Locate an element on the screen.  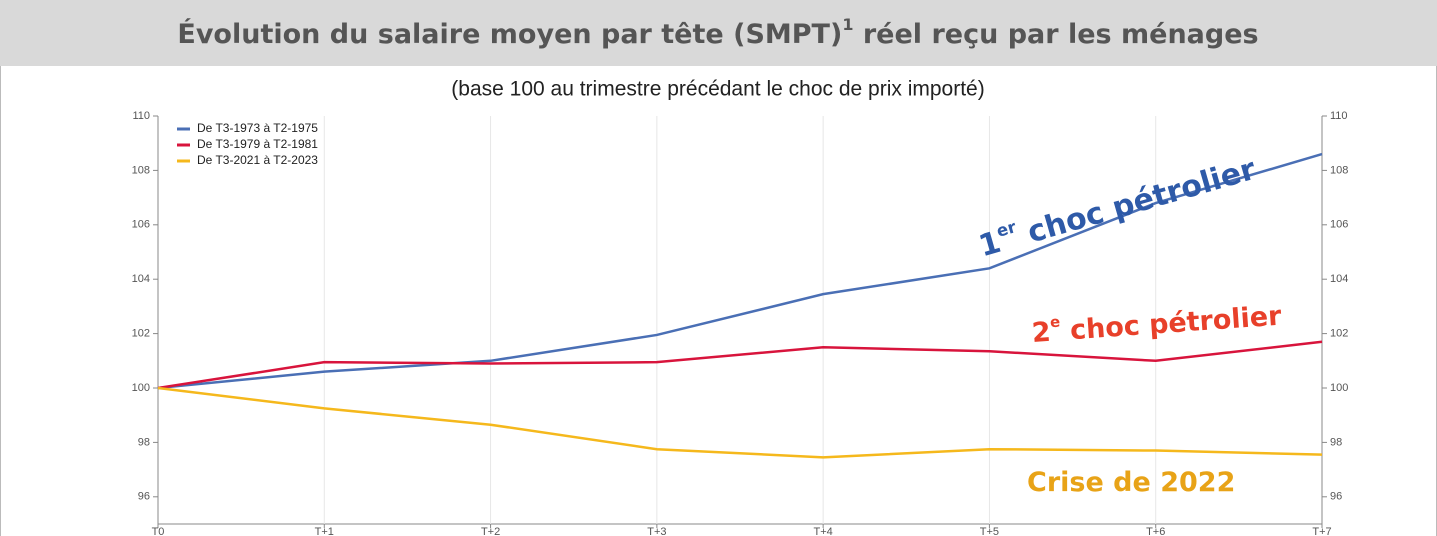
y-tick-label: 110 is located at coordinates (141, 116).